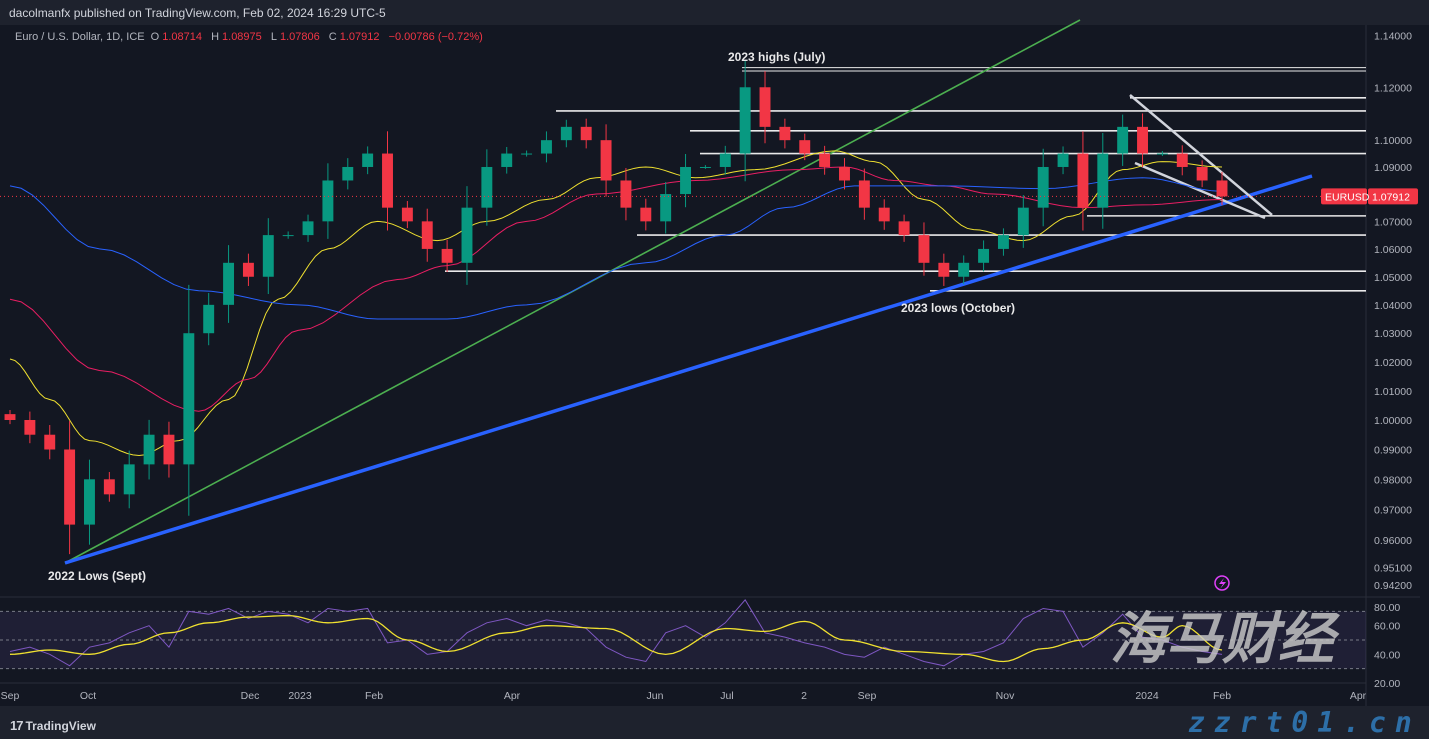 The width and height of the screenshot is (1429, 739). I want to click on open-label: O, so click(155, 37).